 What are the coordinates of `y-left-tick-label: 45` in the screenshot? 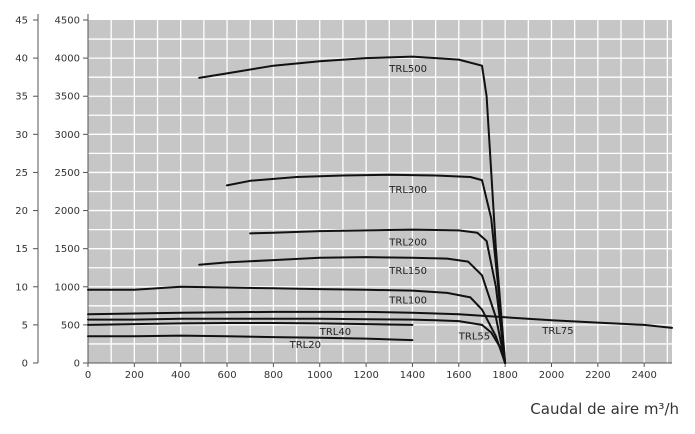 It's located at (21, 21).